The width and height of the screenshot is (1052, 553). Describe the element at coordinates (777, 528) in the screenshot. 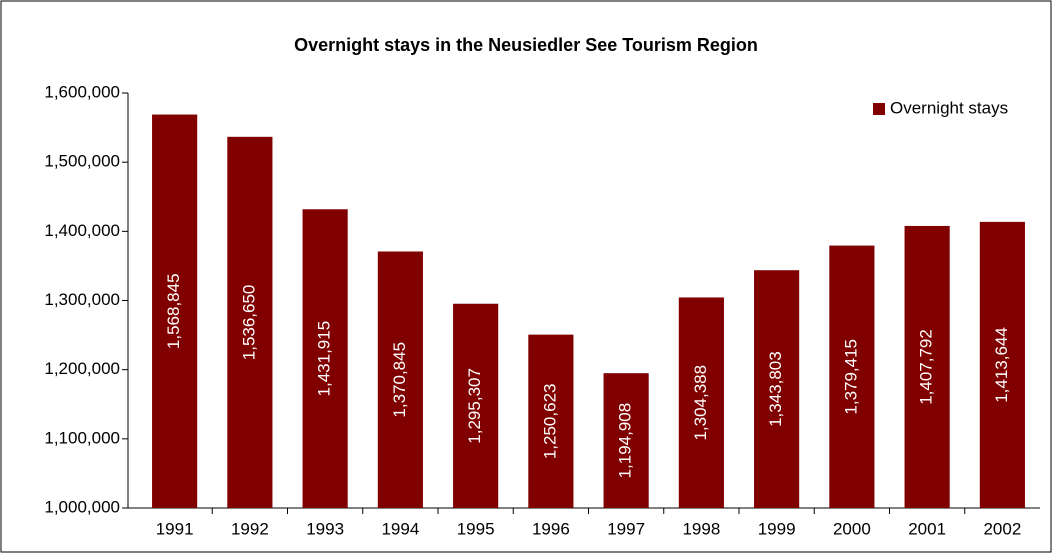

I see `x-tick-label: 1999` at that location.